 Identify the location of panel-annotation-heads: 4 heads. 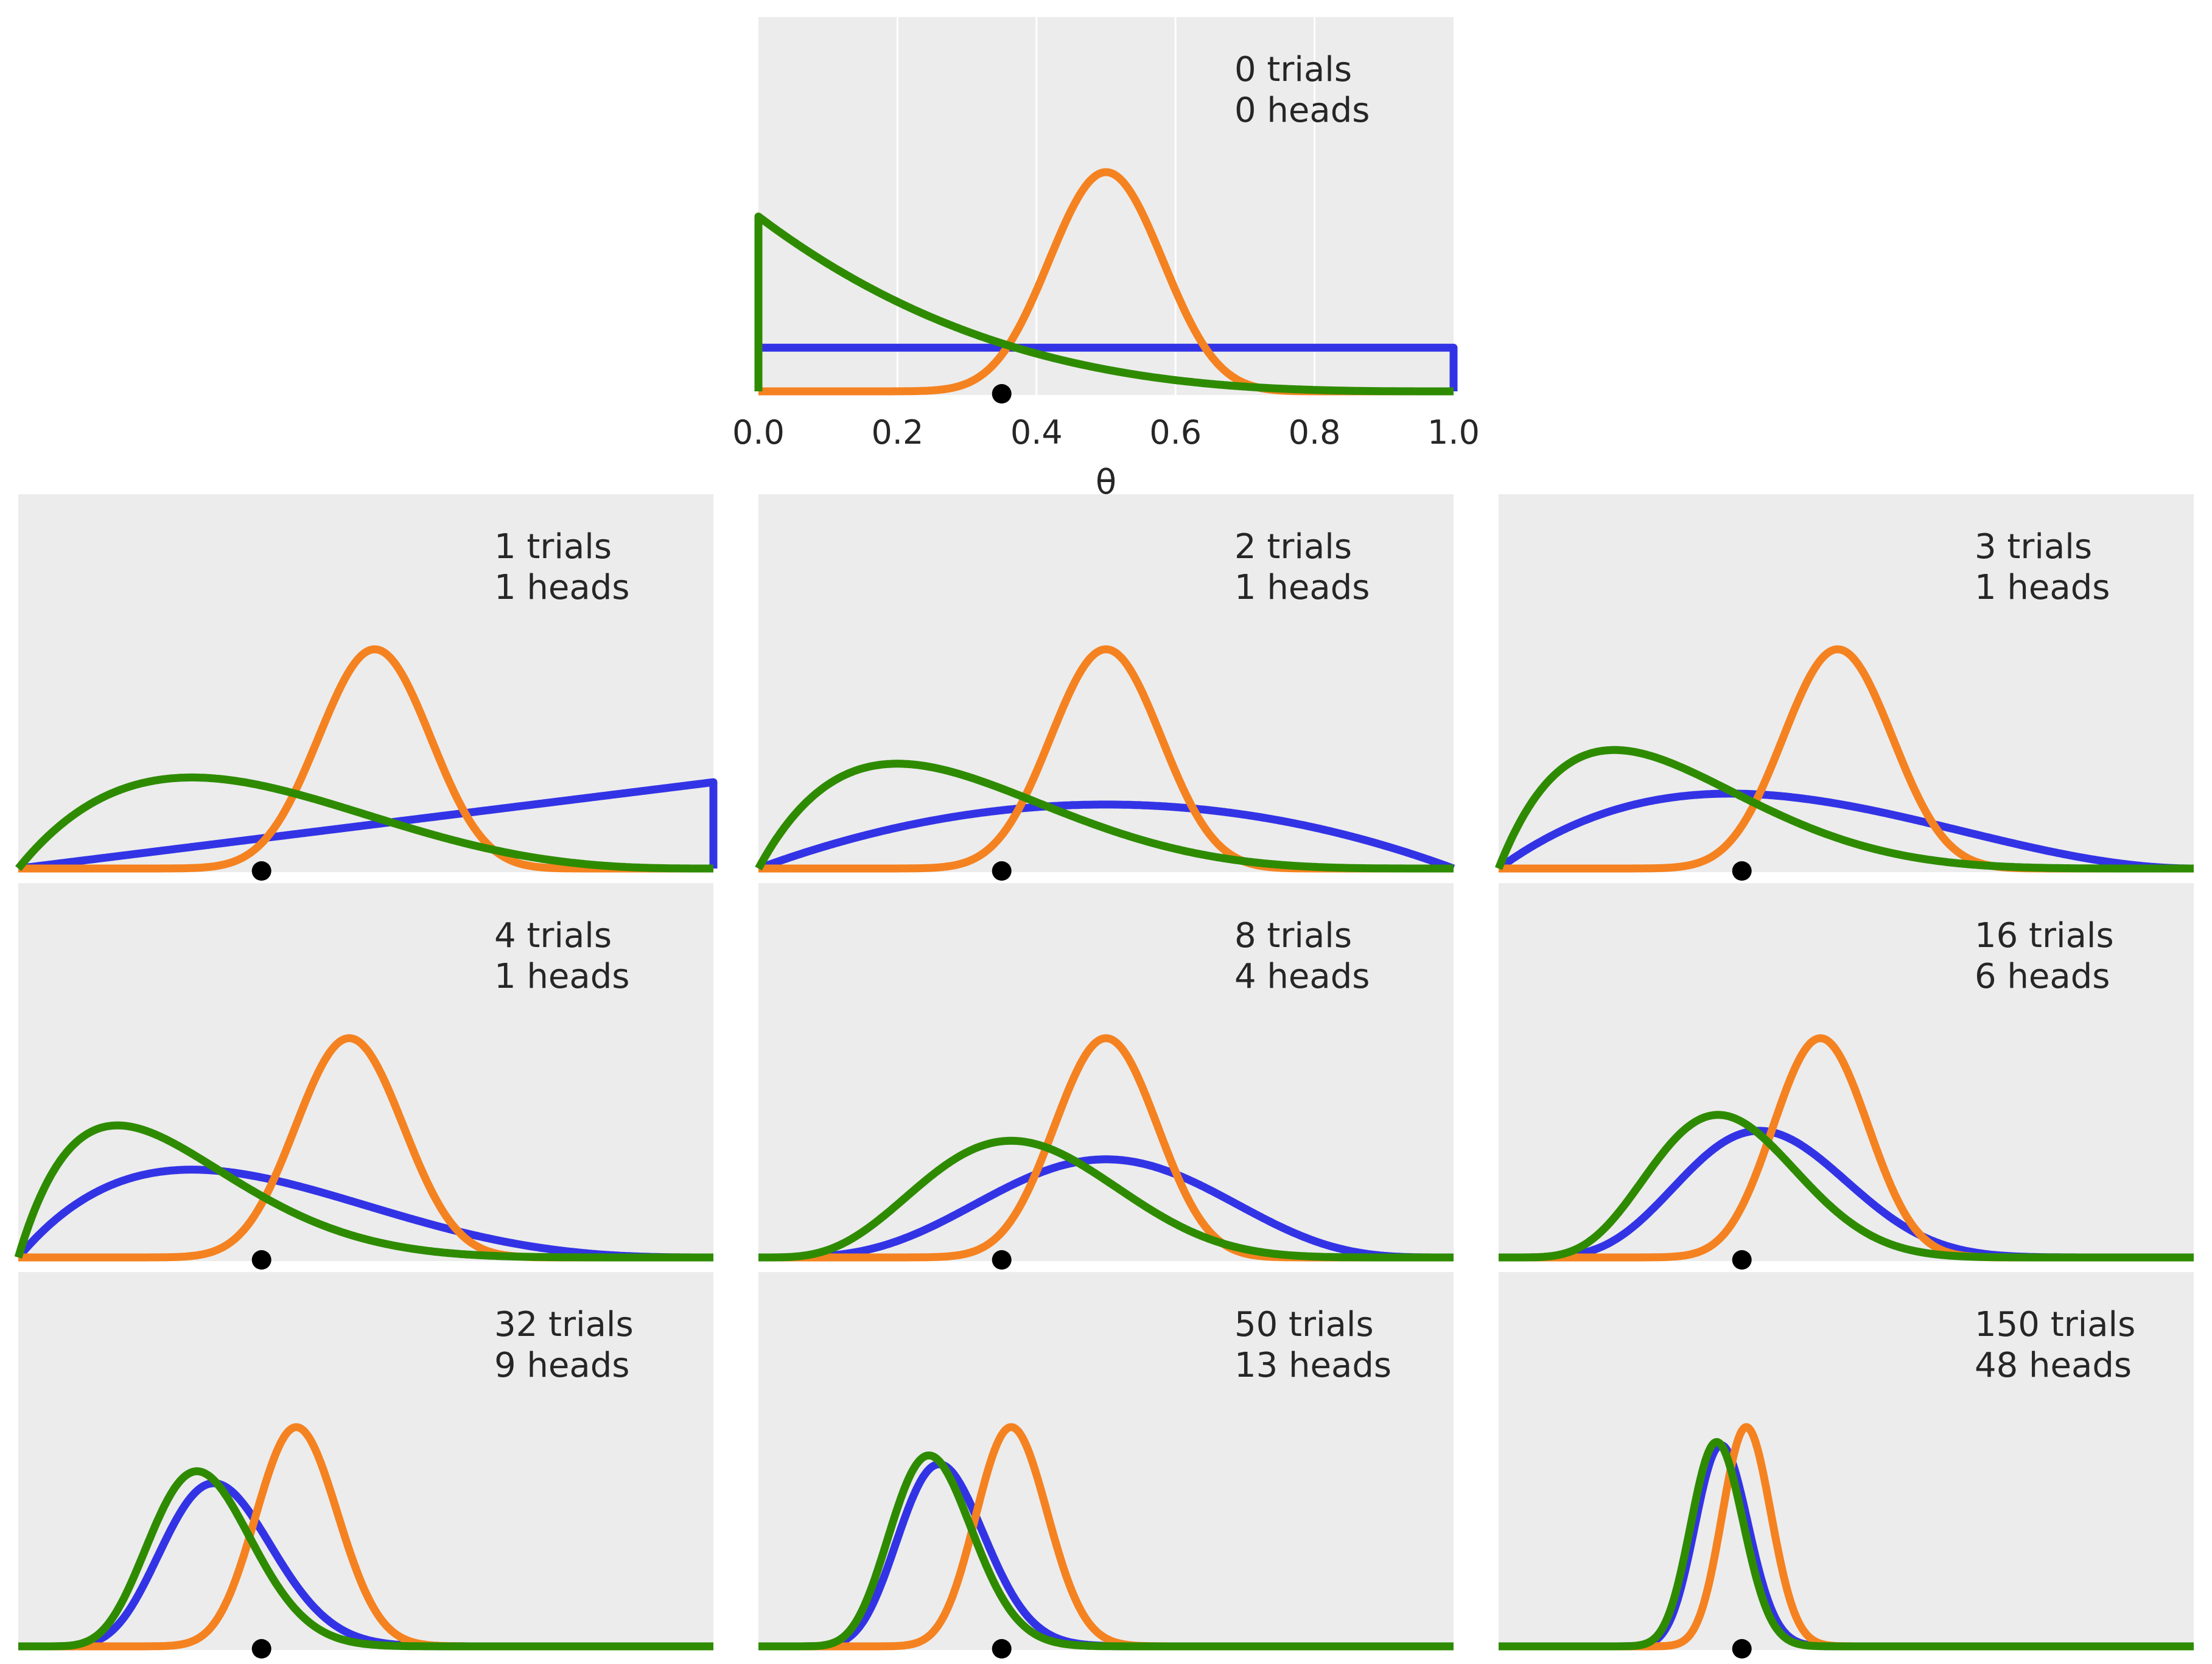
(1302, 977).